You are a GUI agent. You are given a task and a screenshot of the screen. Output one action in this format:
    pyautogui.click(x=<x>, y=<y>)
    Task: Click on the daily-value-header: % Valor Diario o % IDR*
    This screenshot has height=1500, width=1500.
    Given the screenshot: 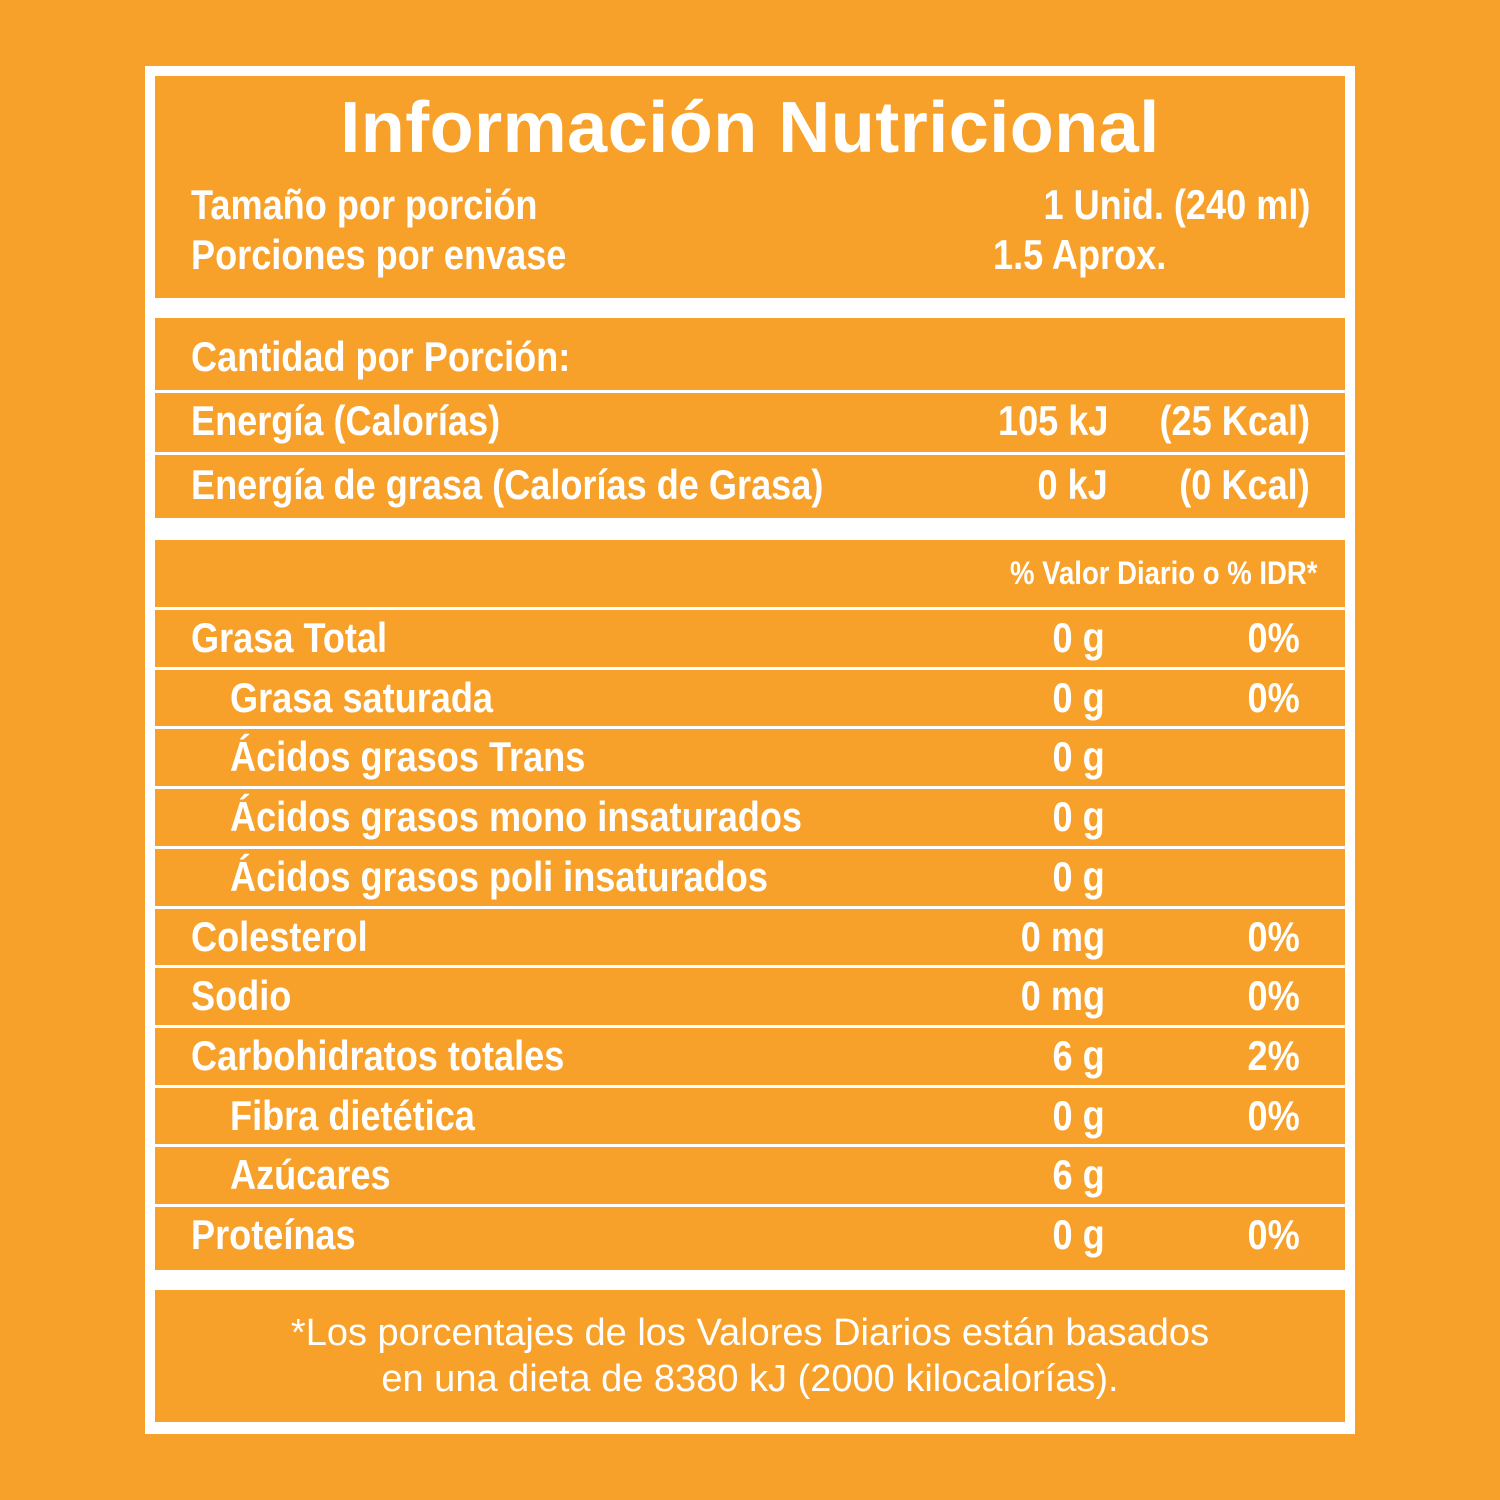 What is the action you would take?
    pyautogui.click(x=1163, y=573)
    